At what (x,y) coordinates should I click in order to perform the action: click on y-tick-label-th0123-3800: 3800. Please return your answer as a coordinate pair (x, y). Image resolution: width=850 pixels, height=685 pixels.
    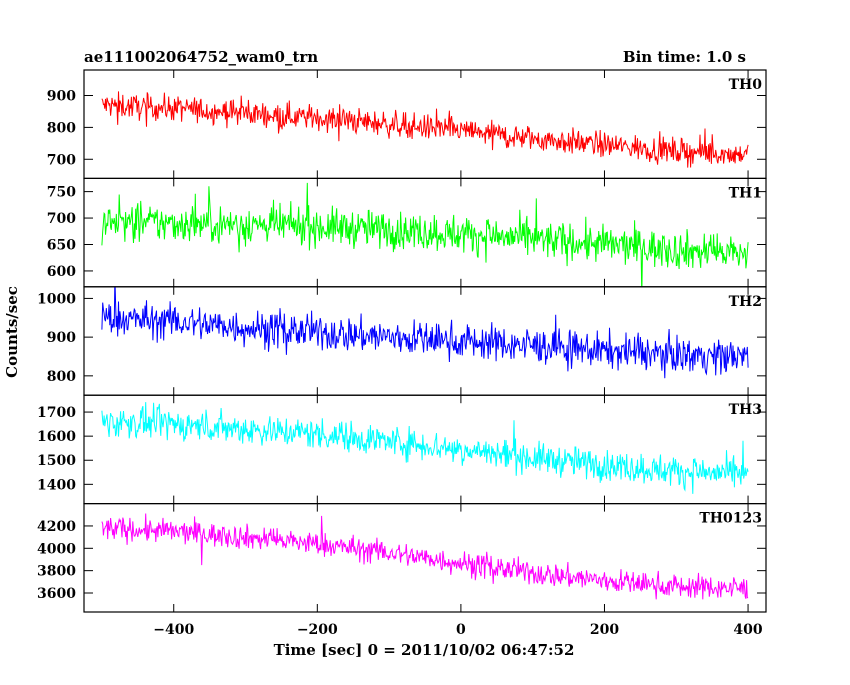
    Looking at the image, I should click on (56, 572).